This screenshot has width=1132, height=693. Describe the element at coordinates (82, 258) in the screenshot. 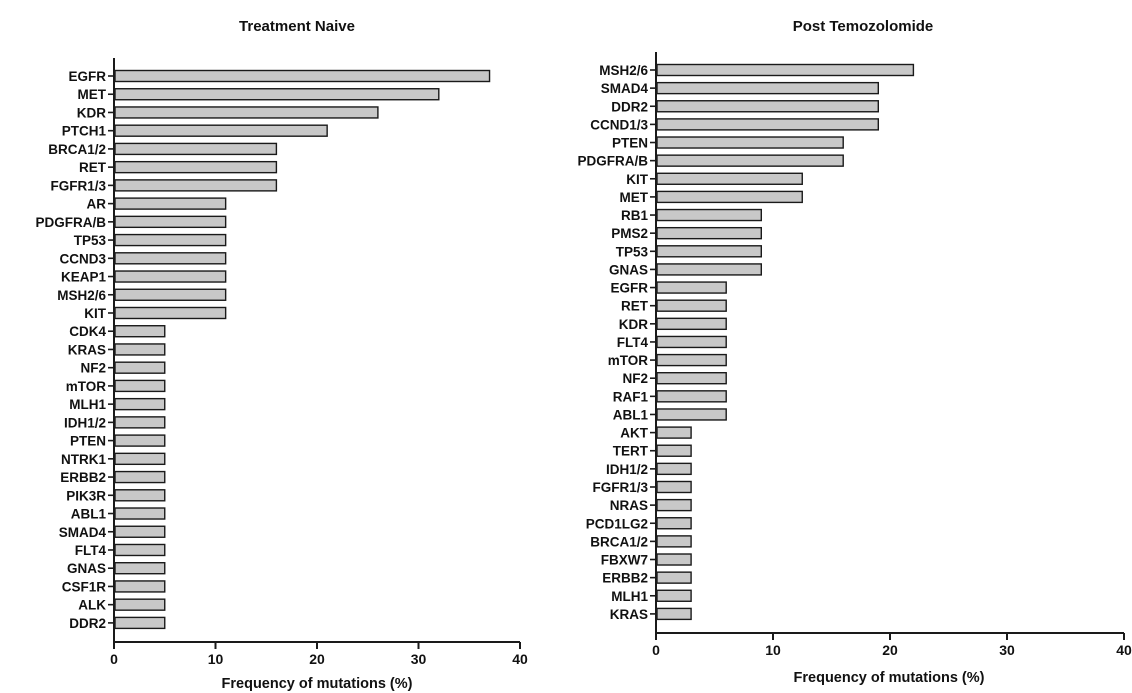

I see `category-label: CCND3` at that location.